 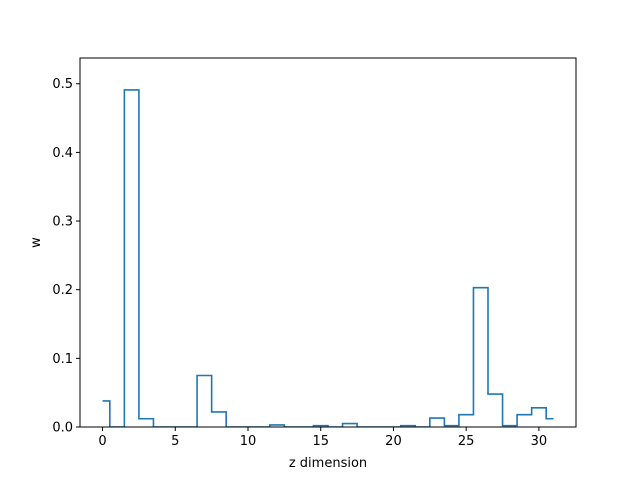 I want to click on x-tick-label: 0, so click(x=102, y=441).